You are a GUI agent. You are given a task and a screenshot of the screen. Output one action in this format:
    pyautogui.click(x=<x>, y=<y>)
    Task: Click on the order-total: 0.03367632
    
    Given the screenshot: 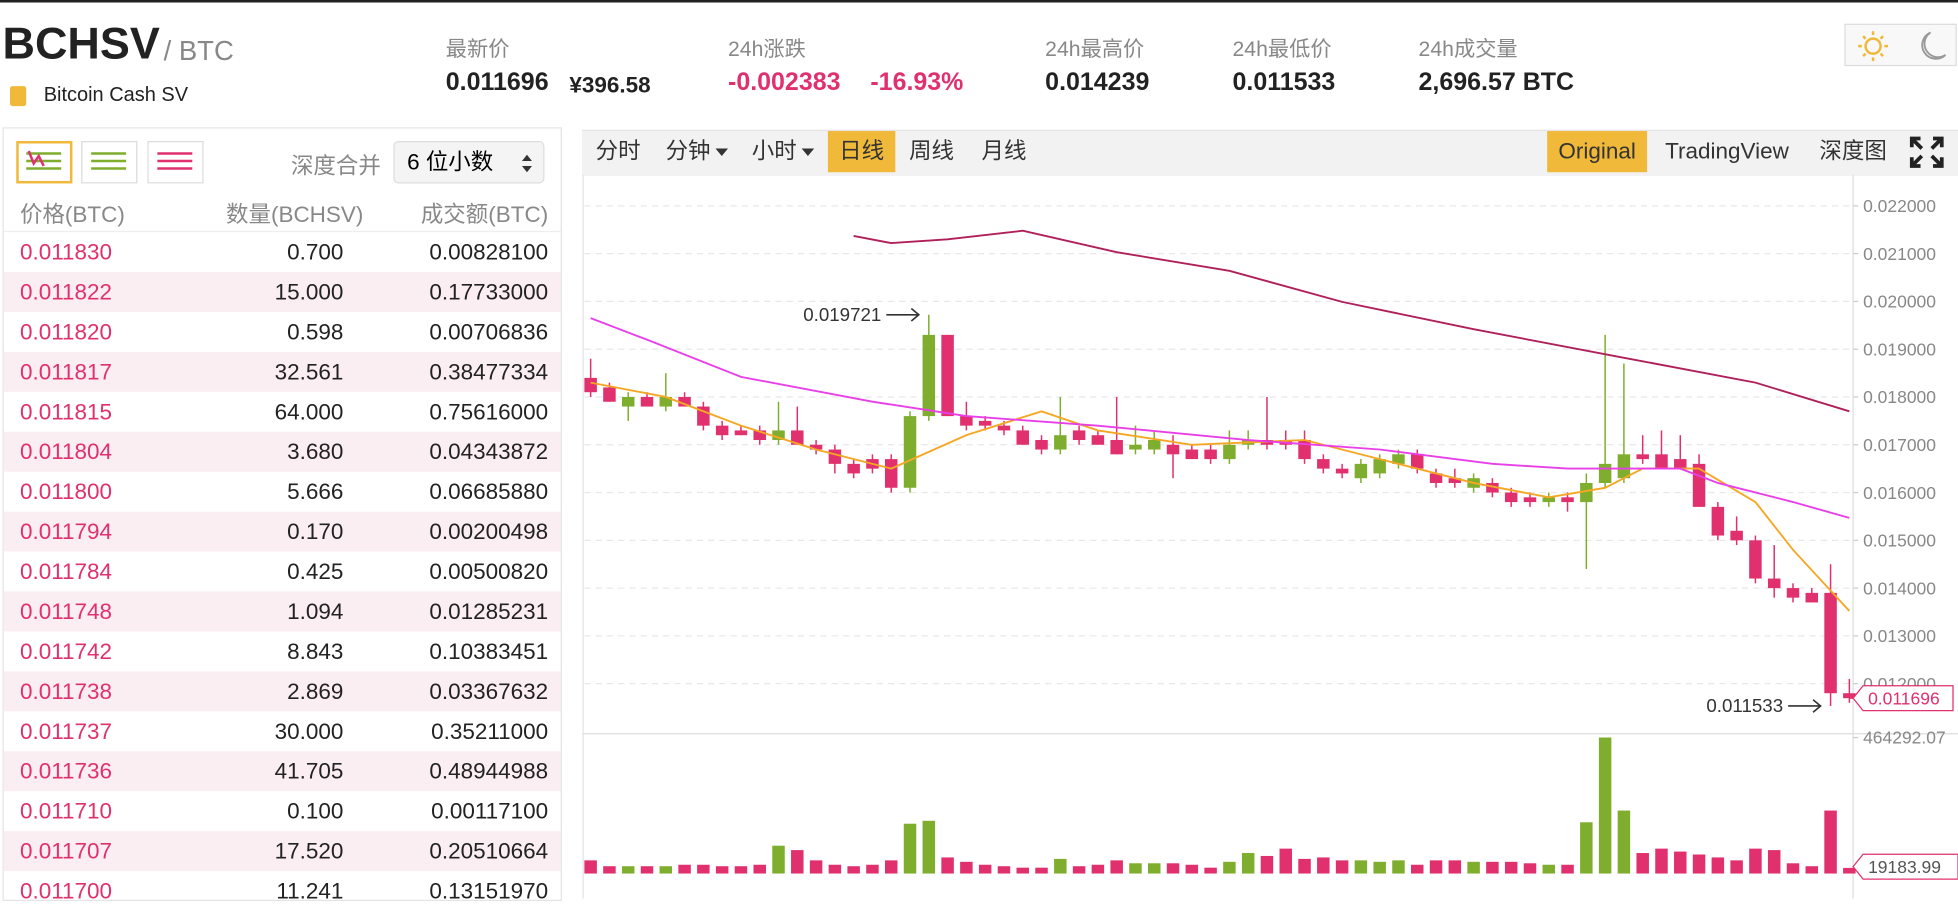 What is the action you would take?
    pyautogui.click(x=489, y=691)
    